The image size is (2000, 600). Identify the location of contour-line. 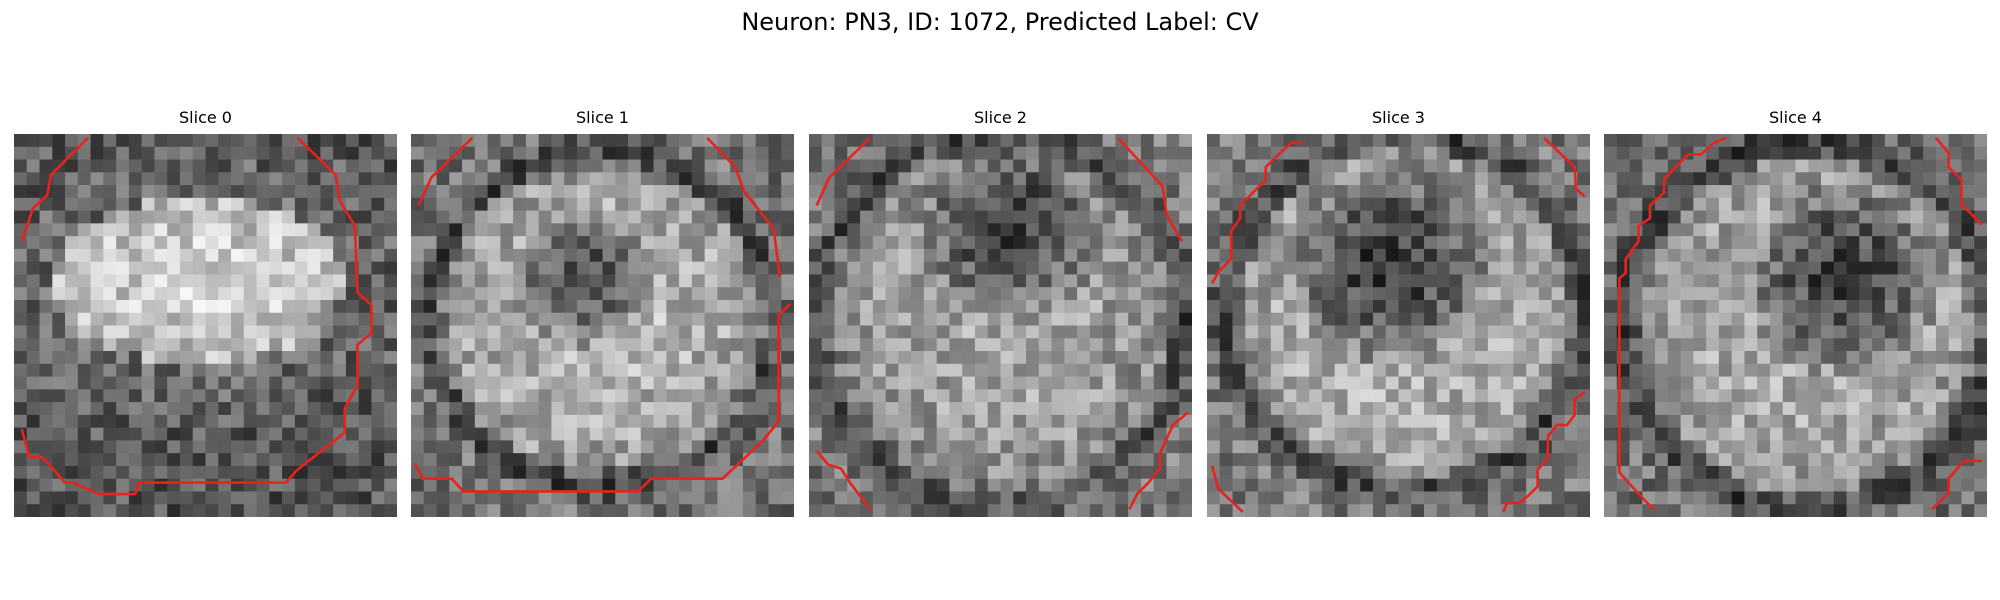
(602, 398).